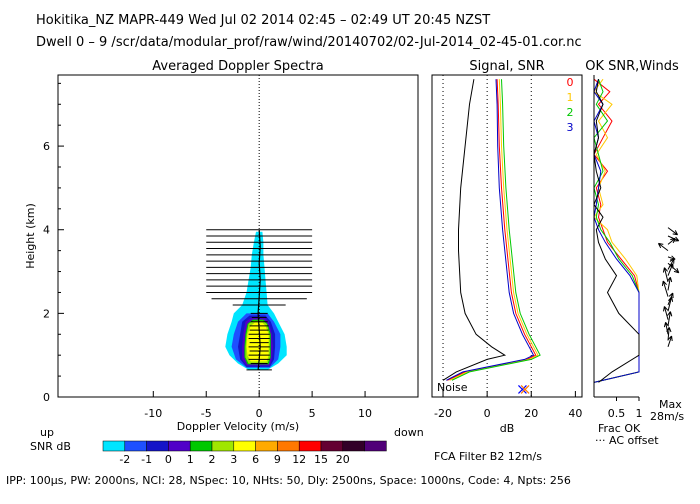  What do you see at coordinates (487, 413) in the screenshot?
I see `signal-x-tick-label-1: 0` at bounding box center [487, 413].